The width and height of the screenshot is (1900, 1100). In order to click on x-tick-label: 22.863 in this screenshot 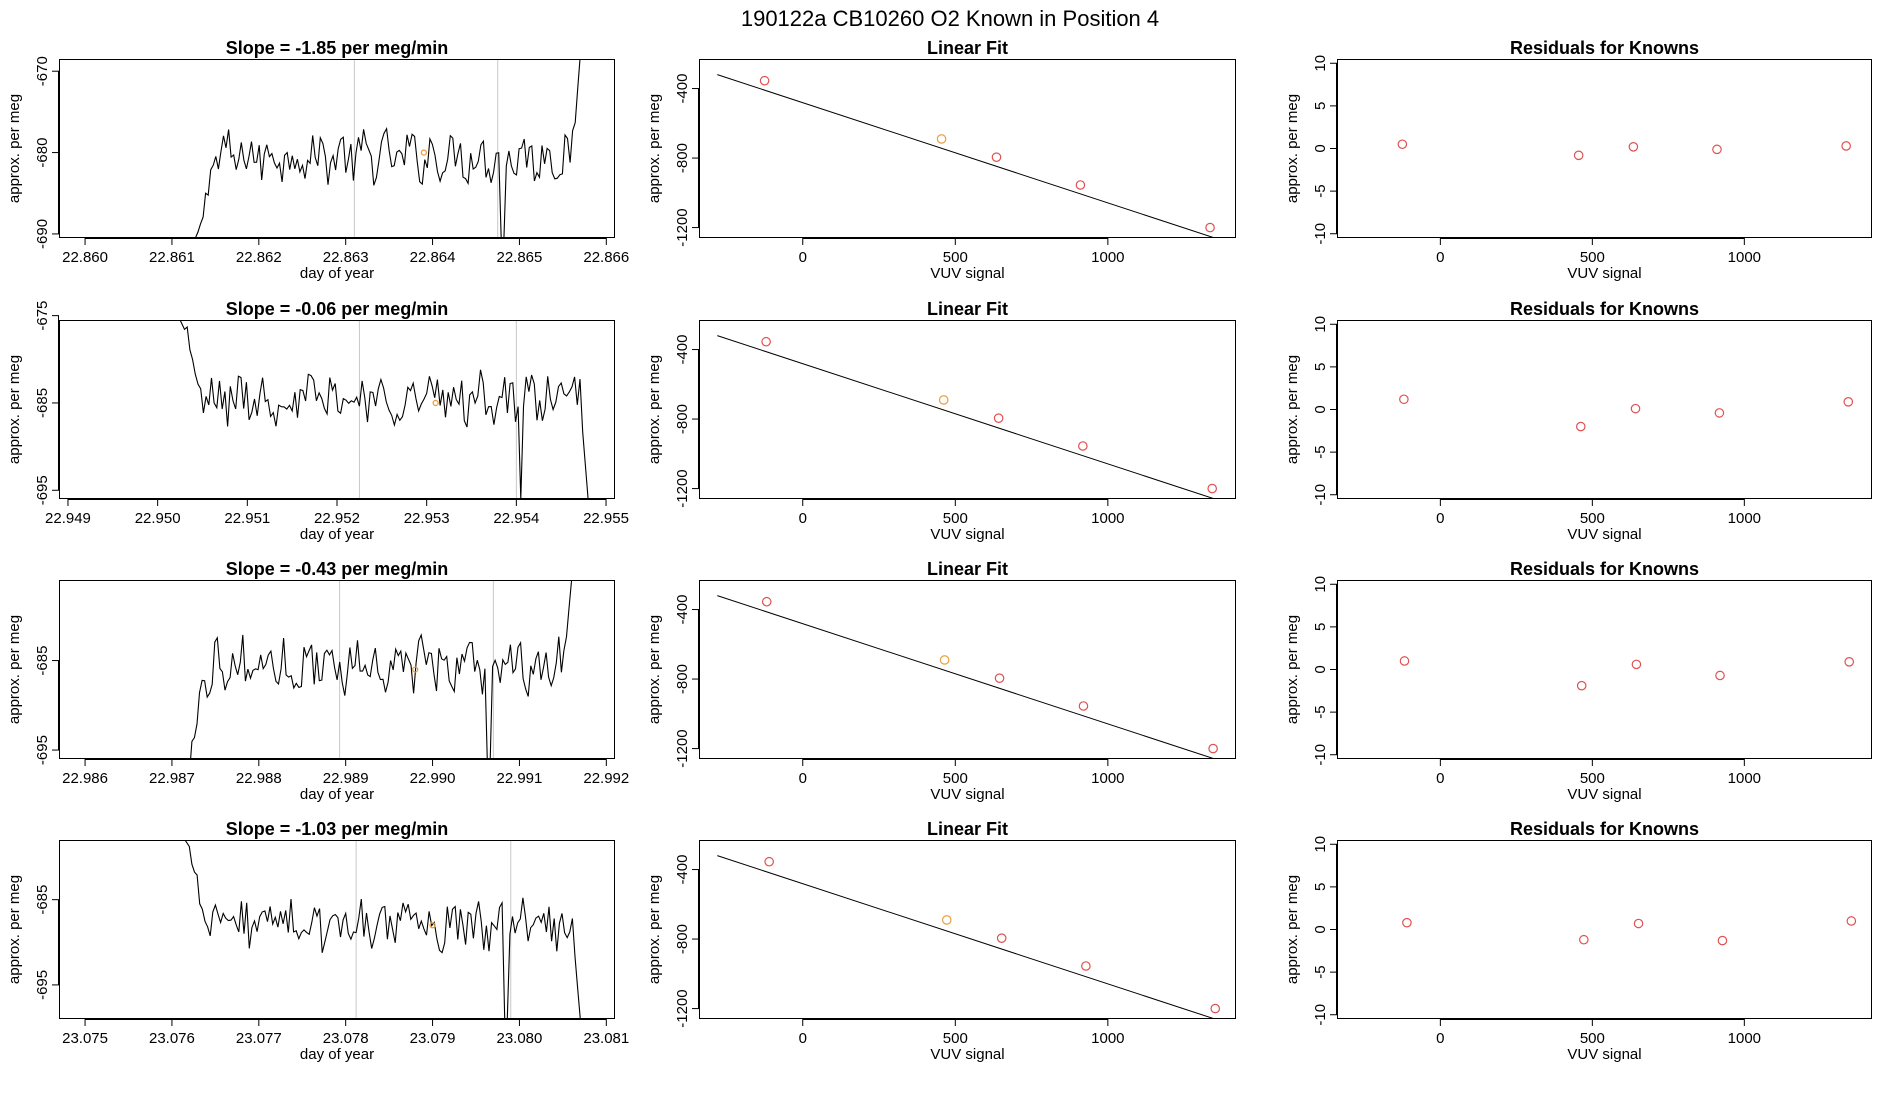, I will do `click(346, 257)`.